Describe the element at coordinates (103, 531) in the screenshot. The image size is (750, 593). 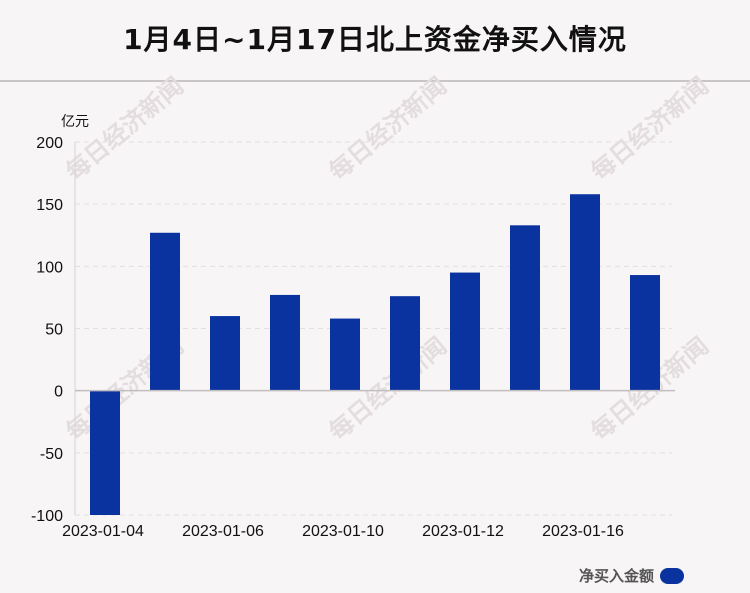
I see `x-tick-label: 2023-01-04` at that location.